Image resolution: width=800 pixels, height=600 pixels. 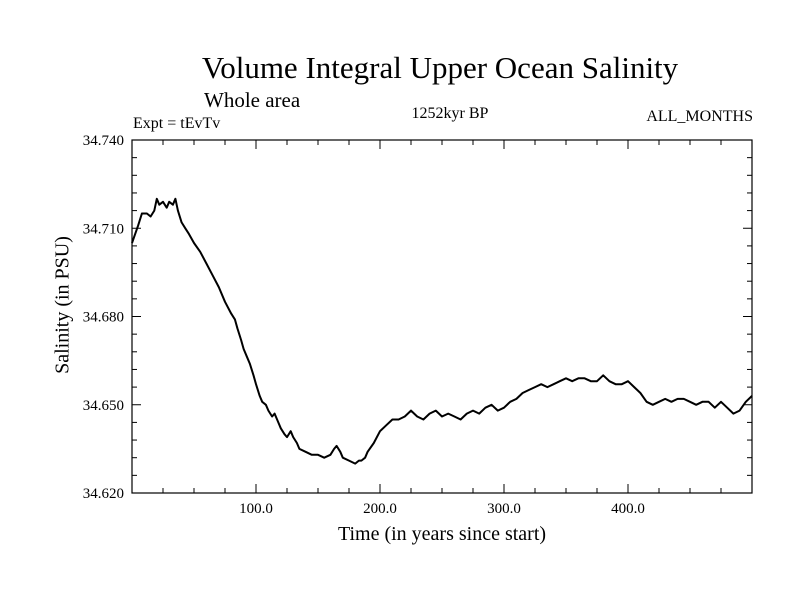 I want to click on x-tick-label: 200.0, so click(x=380, y=509).